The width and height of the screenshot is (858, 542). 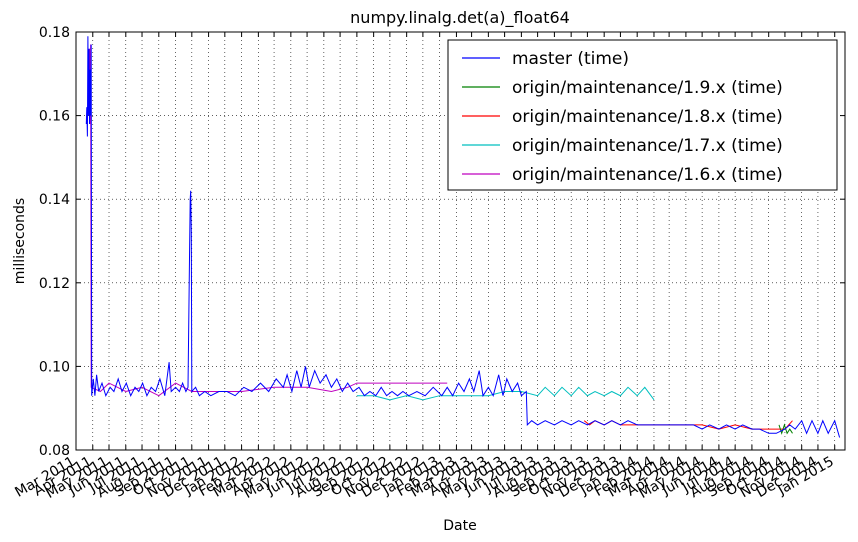 I want to click on y-tick-label: 0.14, so click(x=54, y=200).